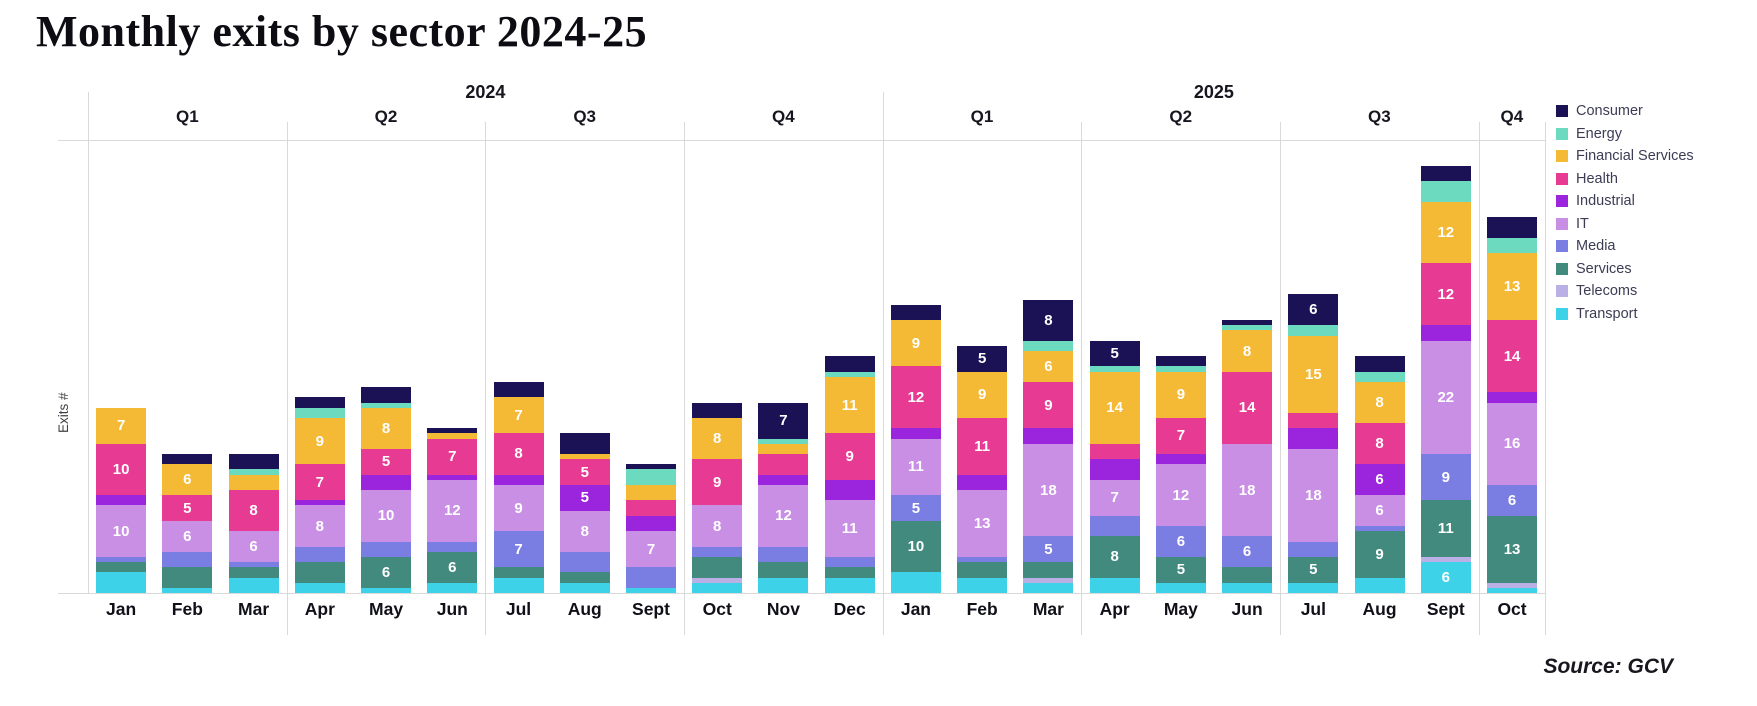 The height and width of the screenshot is (706, 1757). What do you see at coordinates (717, 438) in the screenshot?
I see `segment-financial-services: 8` at bounding box center [717, 438].